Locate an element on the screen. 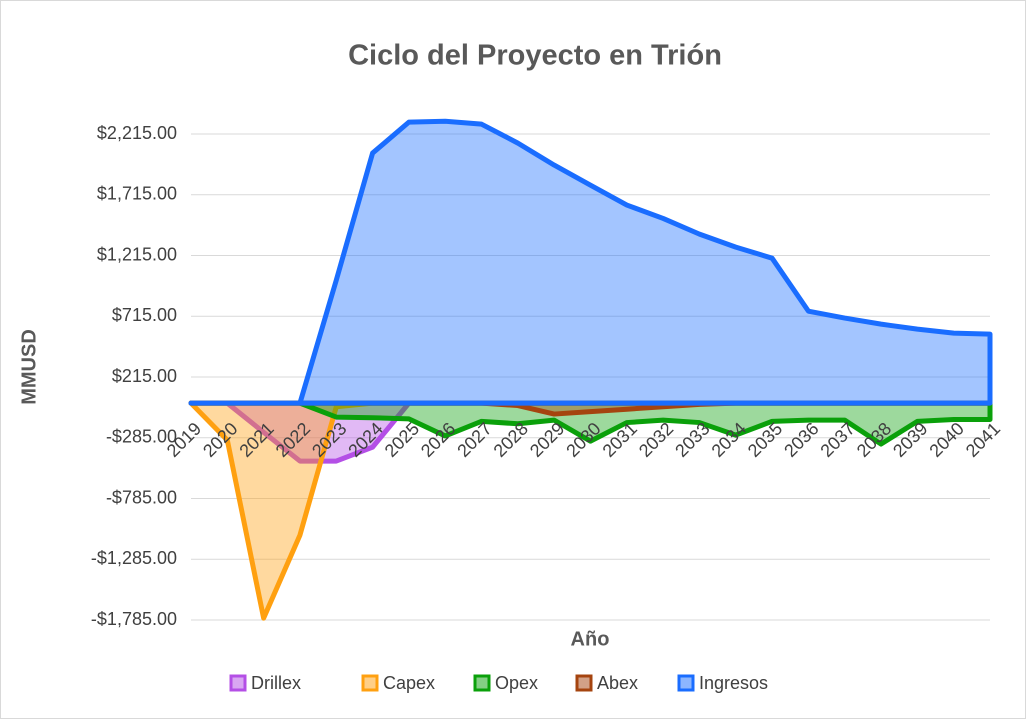 The height and width of the screenshot is (719, 1026). y-tick-label: $1,715.00 is located at coordinates (137, 194).